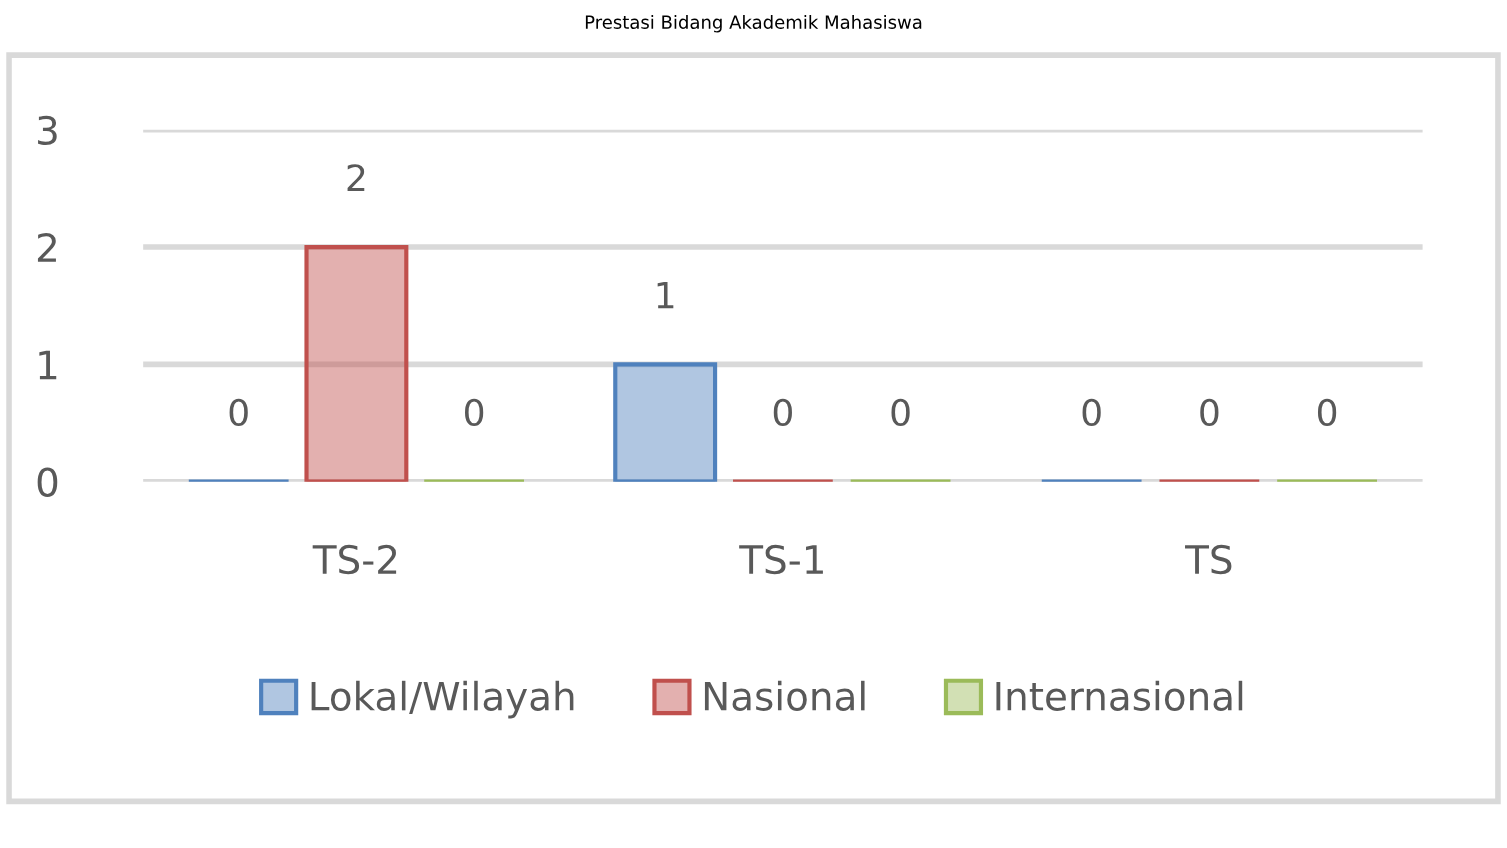  What do you see at coordinates (753, 24) in the screenshot?
I see `chart-title: Prestasi Bidang Akademik Mahasiswa` at bounding box center [753, 24].